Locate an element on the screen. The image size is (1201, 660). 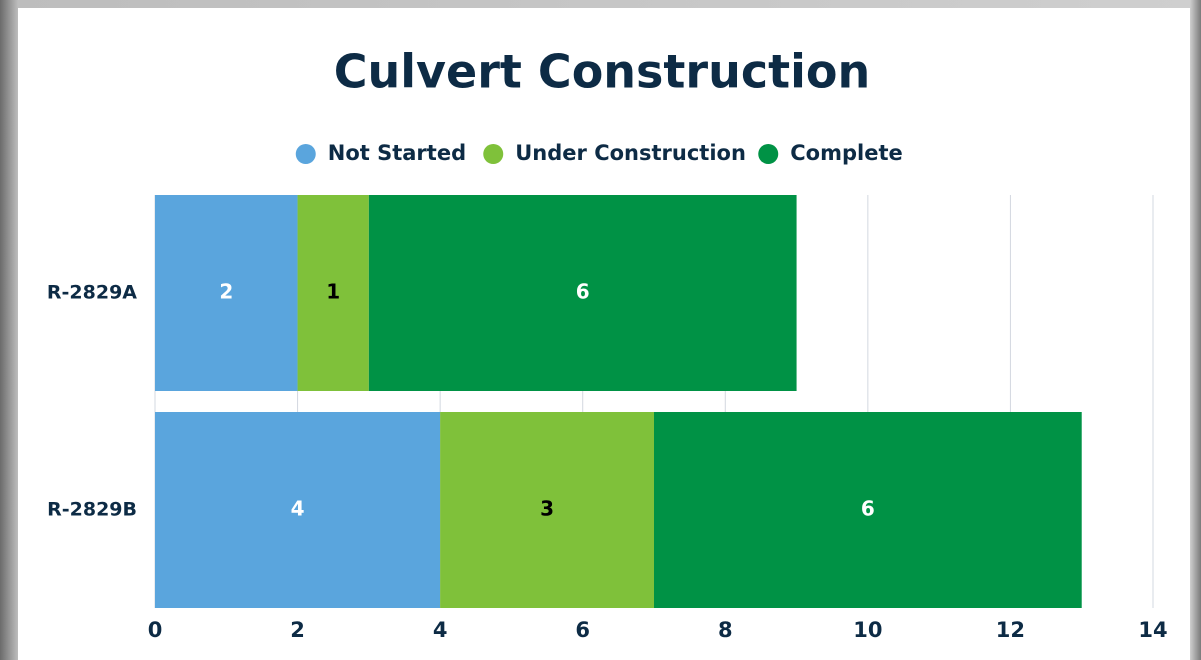
x-tick-label: 6 is located at coordinates (582, 630).